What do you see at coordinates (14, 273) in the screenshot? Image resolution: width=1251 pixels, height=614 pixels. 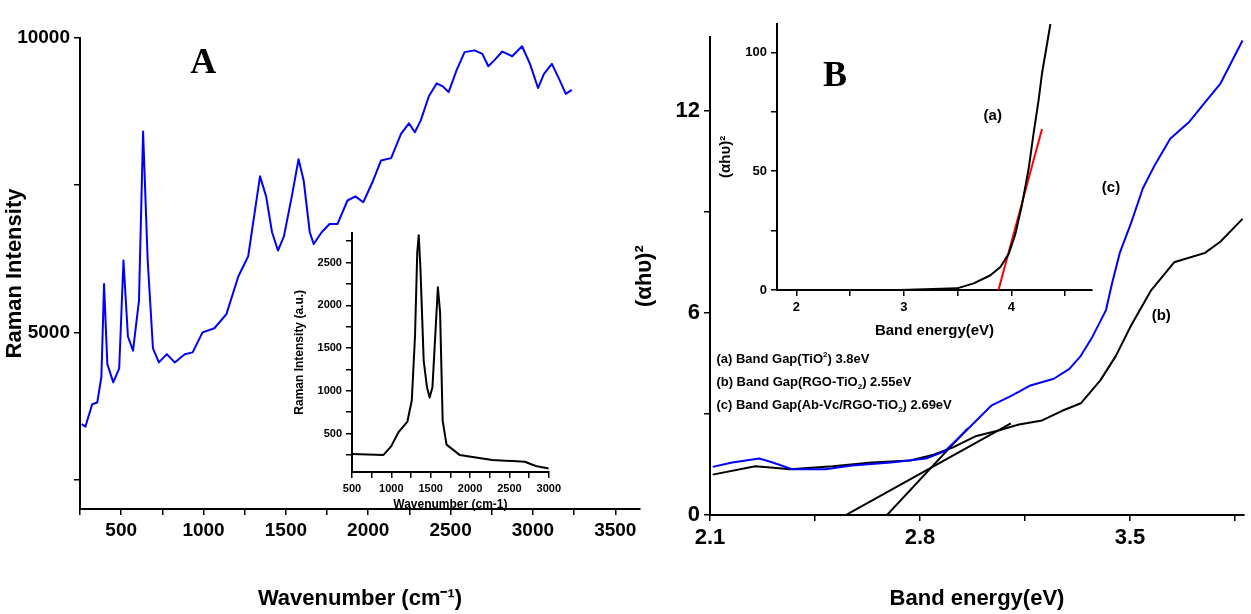 I see `y-axis-title: Raman Intensity` at bounding box center [14, 273].